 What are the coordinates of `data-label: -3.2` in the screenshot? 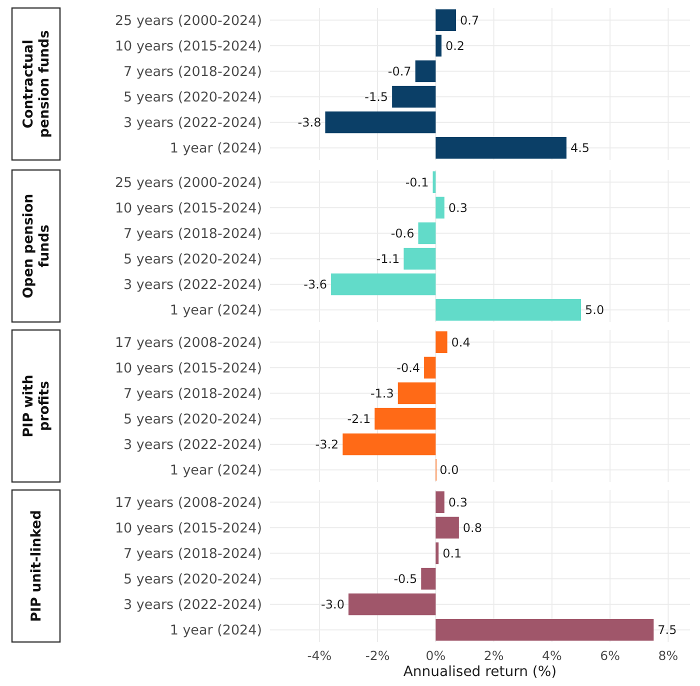 It's located at (327, 445).